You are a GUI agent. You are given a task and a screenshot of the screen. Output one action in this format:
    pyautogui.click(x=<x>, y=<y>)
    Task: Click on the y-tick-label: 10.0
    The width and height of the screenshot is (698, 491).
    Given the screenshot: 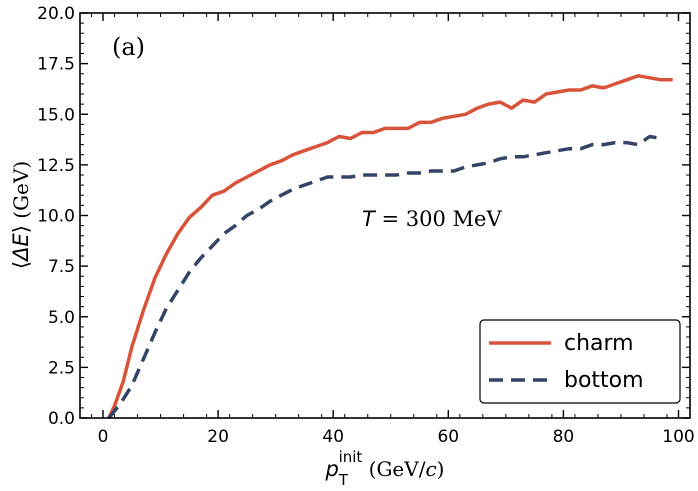 What is the action you would take?
    pyautogui.click(x=56, y=217)
    